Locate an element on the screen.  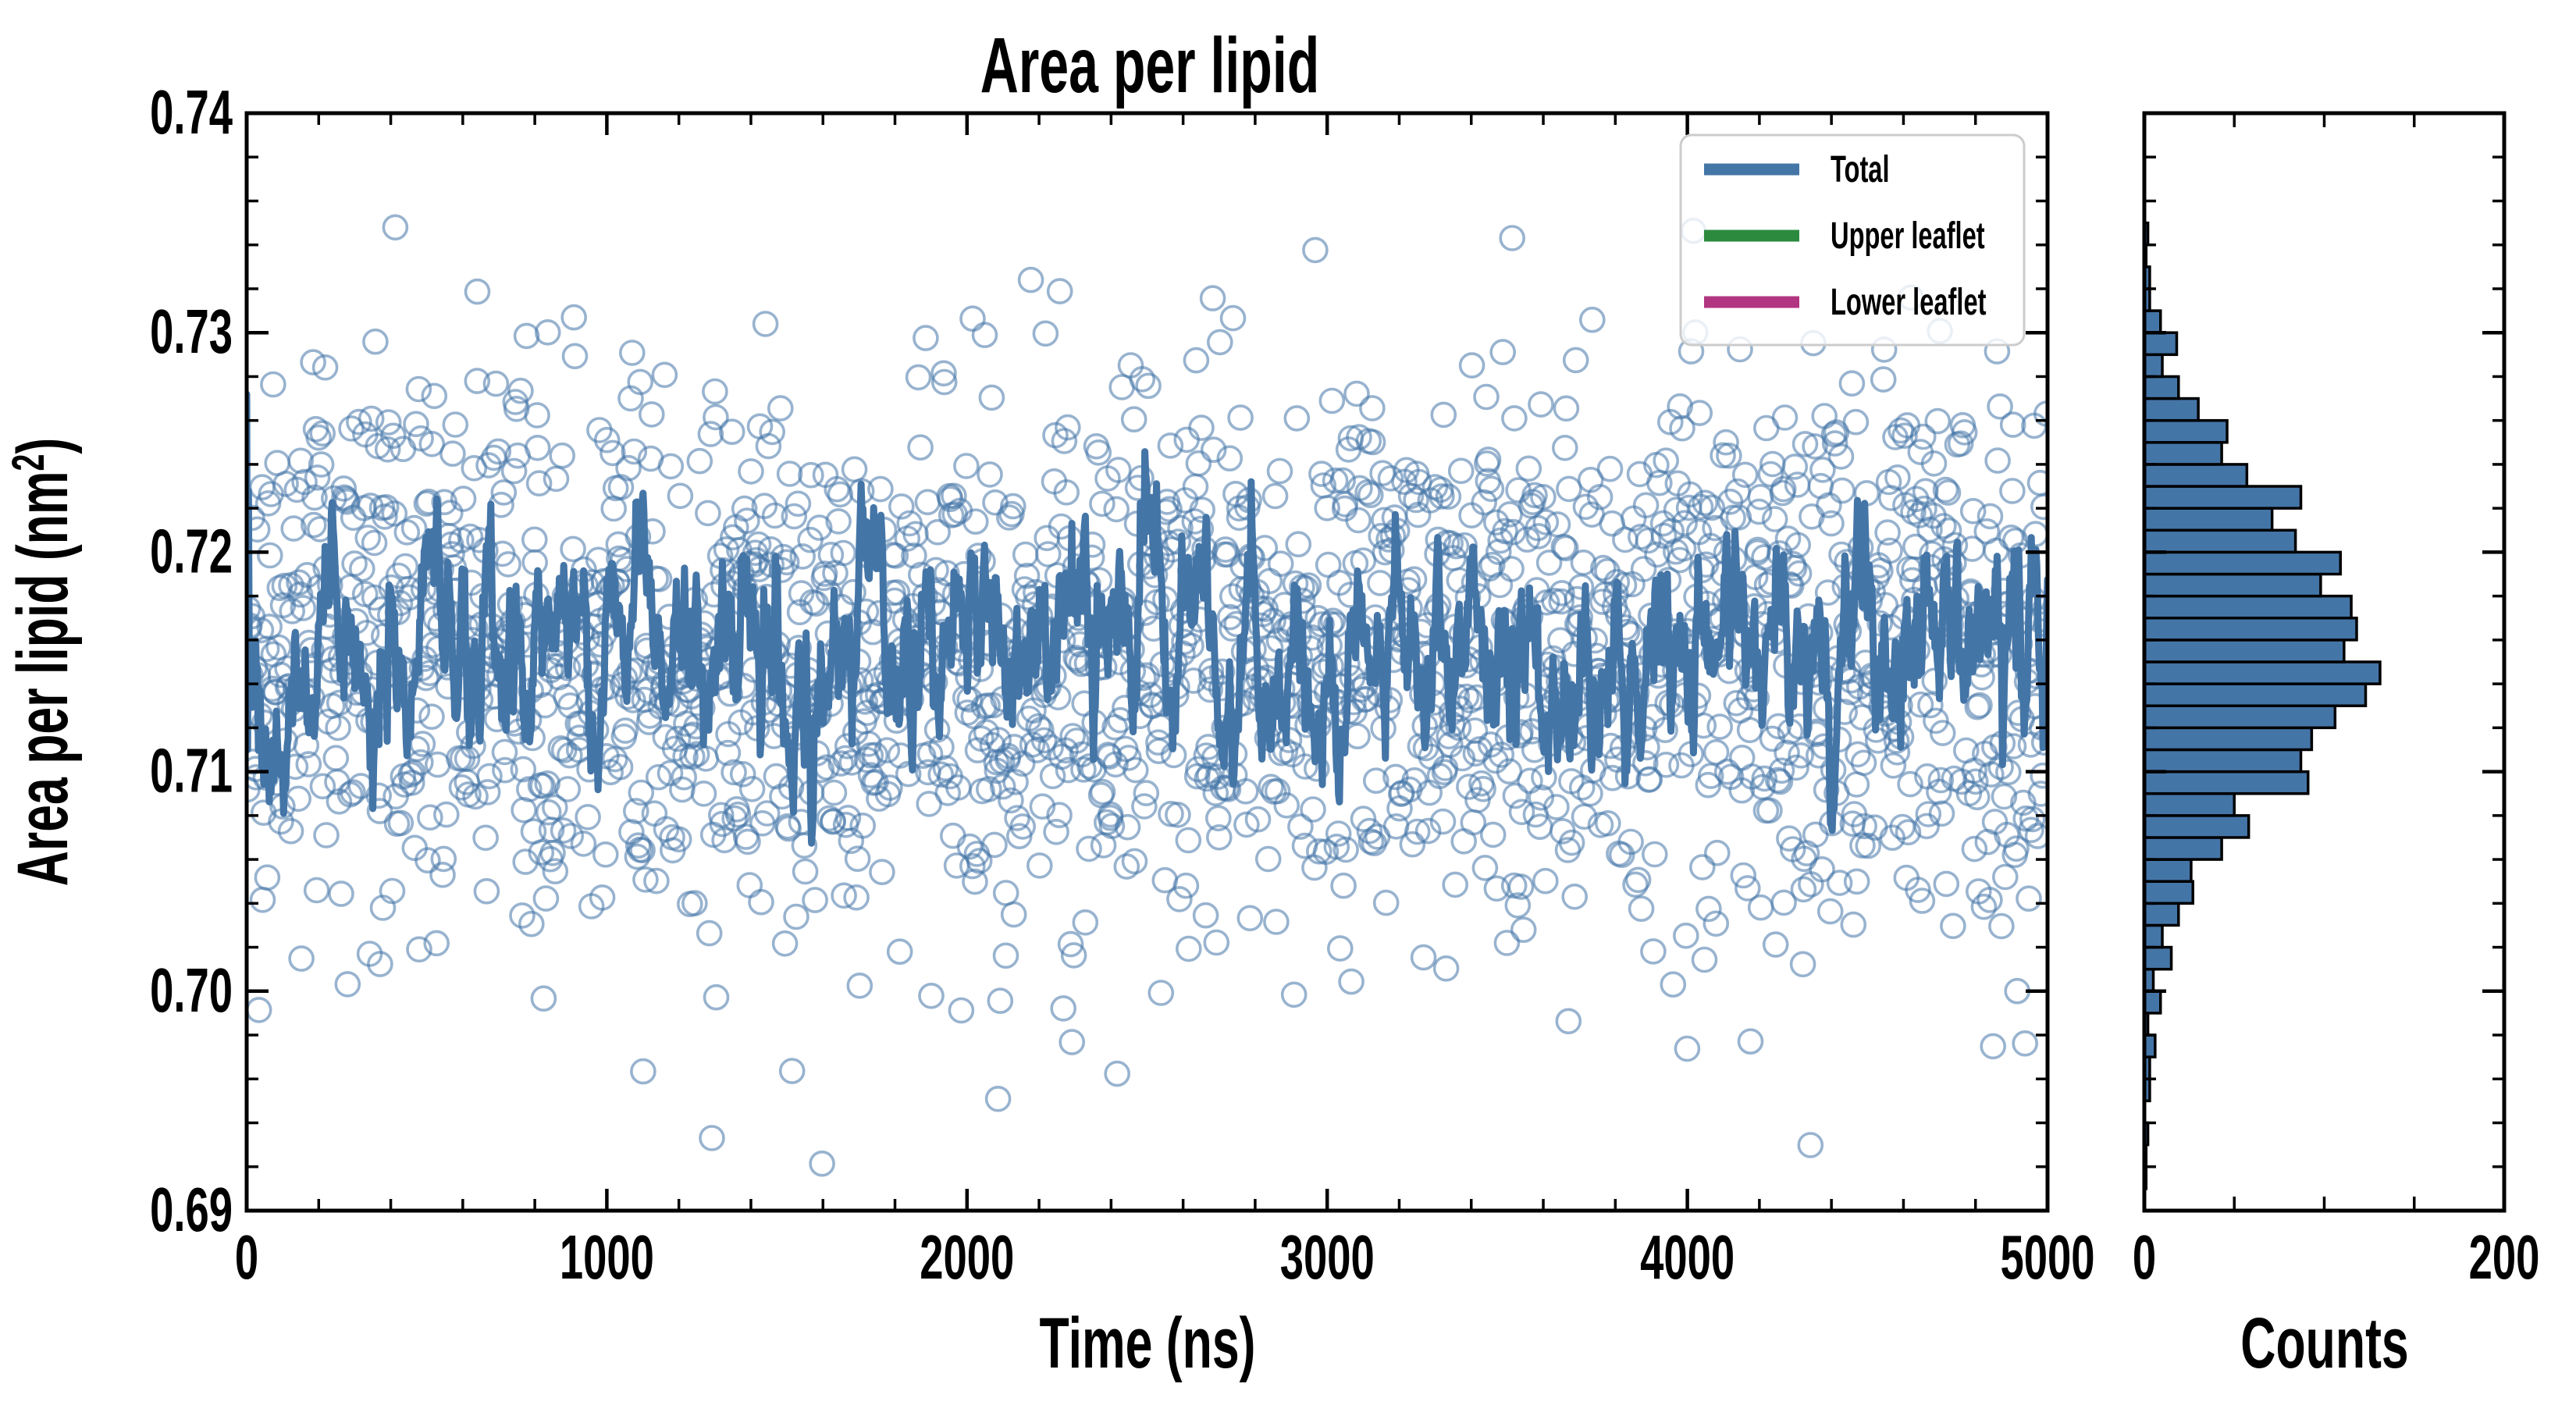
counts-tick-label: 200 is located at coordinates (2504, 1258).